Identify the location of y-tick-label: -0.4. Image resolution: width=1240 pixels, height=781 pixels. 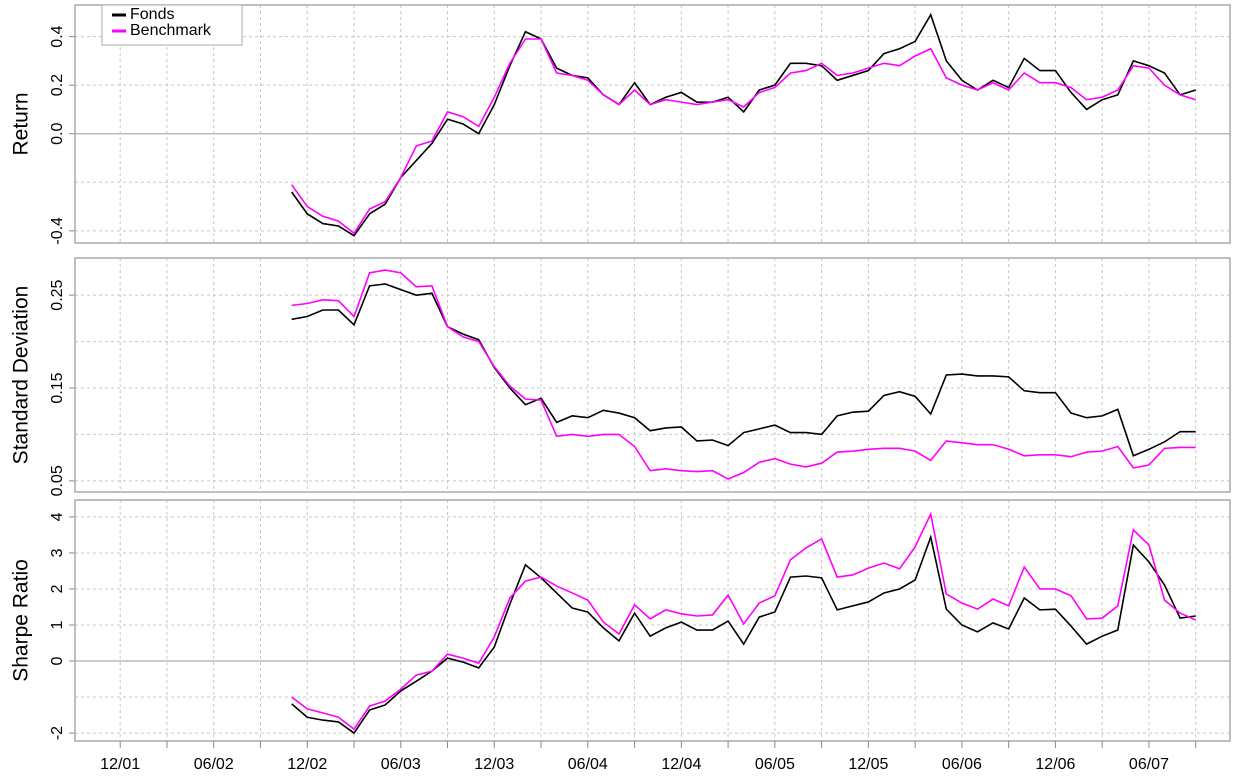
(57, 231).